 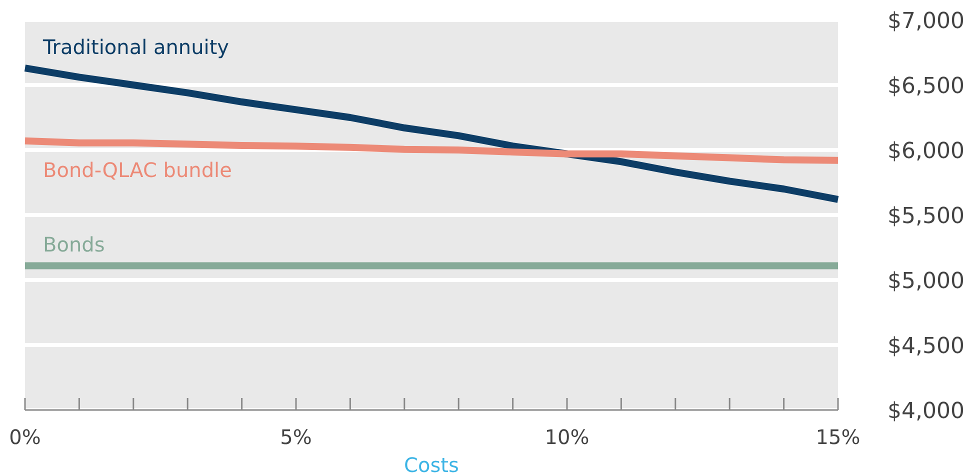 I want to click on y-tick-label: $5,500, so click(x=926, y=216).